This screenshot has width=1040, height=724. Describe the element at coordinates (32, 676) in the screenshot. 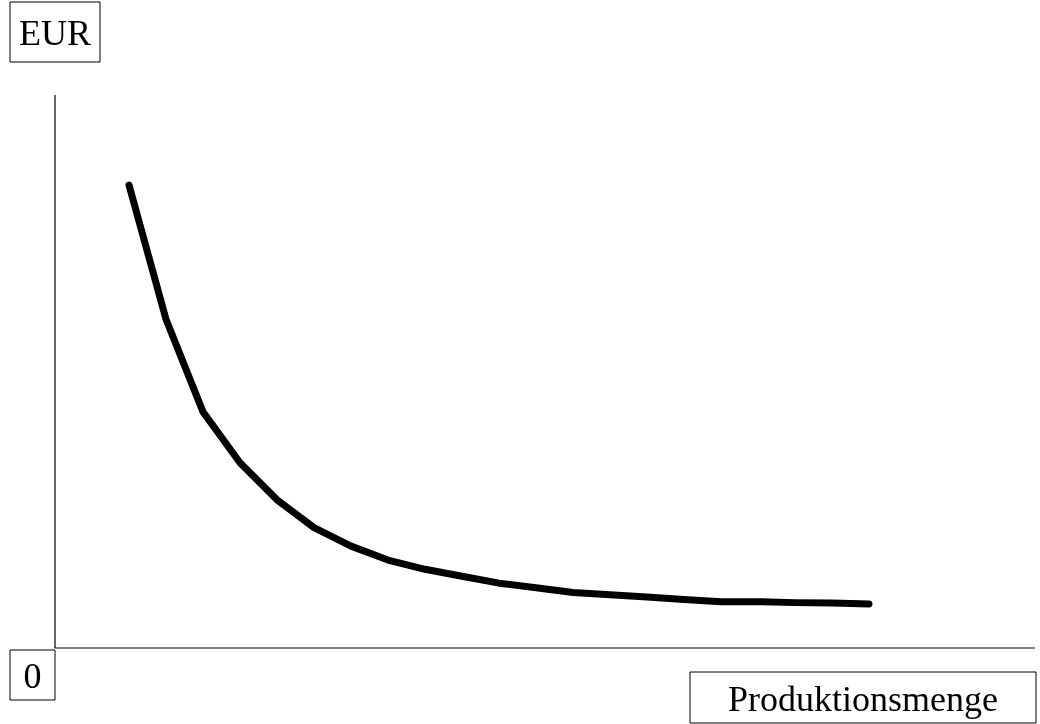

I see `text: 0` at that location.